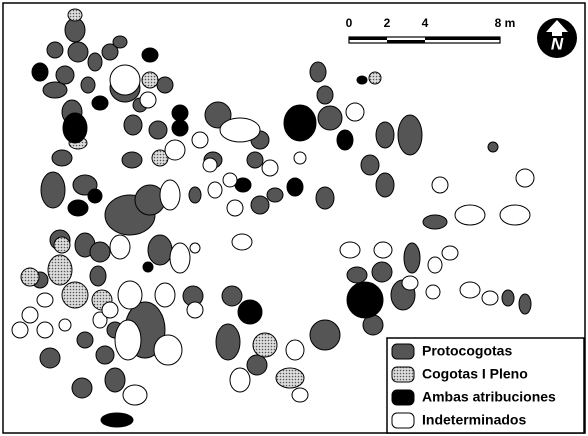  Describe the element at coordinates (475, 374) in the screenshot. I see `legend-label: Cogotas I Pleno` at that location.